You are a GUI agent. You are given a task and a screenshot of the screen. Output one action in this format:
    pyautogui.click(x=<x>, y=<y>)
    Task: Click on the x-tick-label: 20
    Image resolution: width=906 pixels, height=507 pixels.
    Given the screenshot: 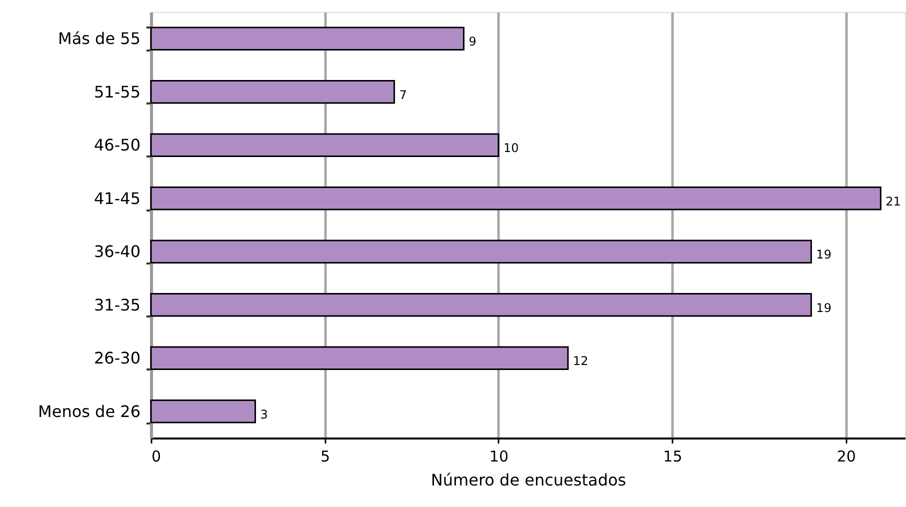 What is the action you would take?
    pyautogui.click(x=846, y=457)
    